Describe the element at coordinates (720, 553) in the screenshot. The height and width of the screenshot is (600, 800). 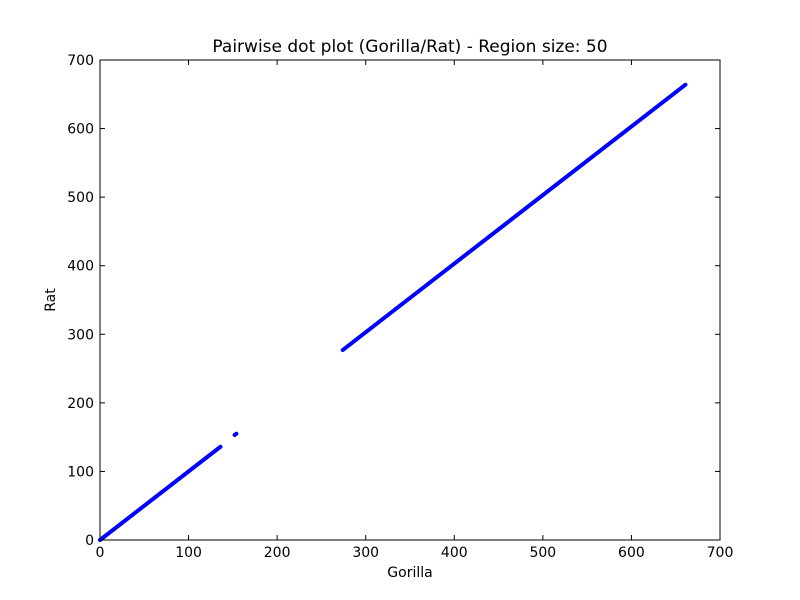
I see `x-tick-label: 700` at that location.